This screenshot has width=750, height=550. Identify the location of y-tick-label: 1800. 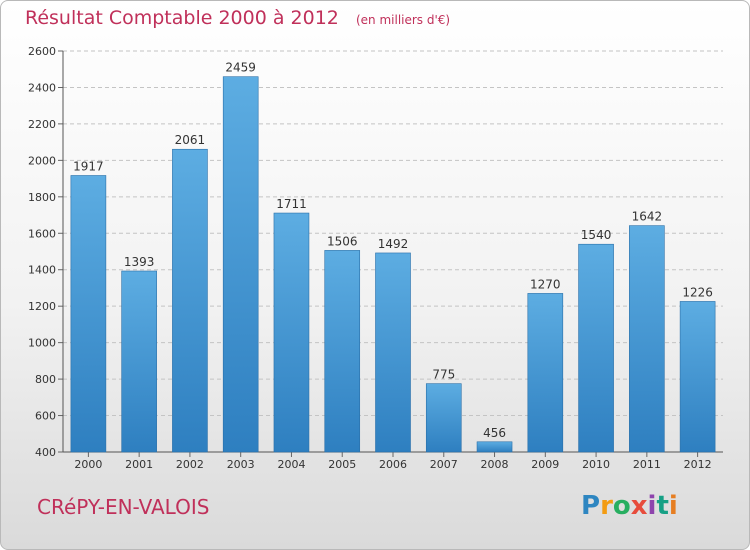
(42, 197).